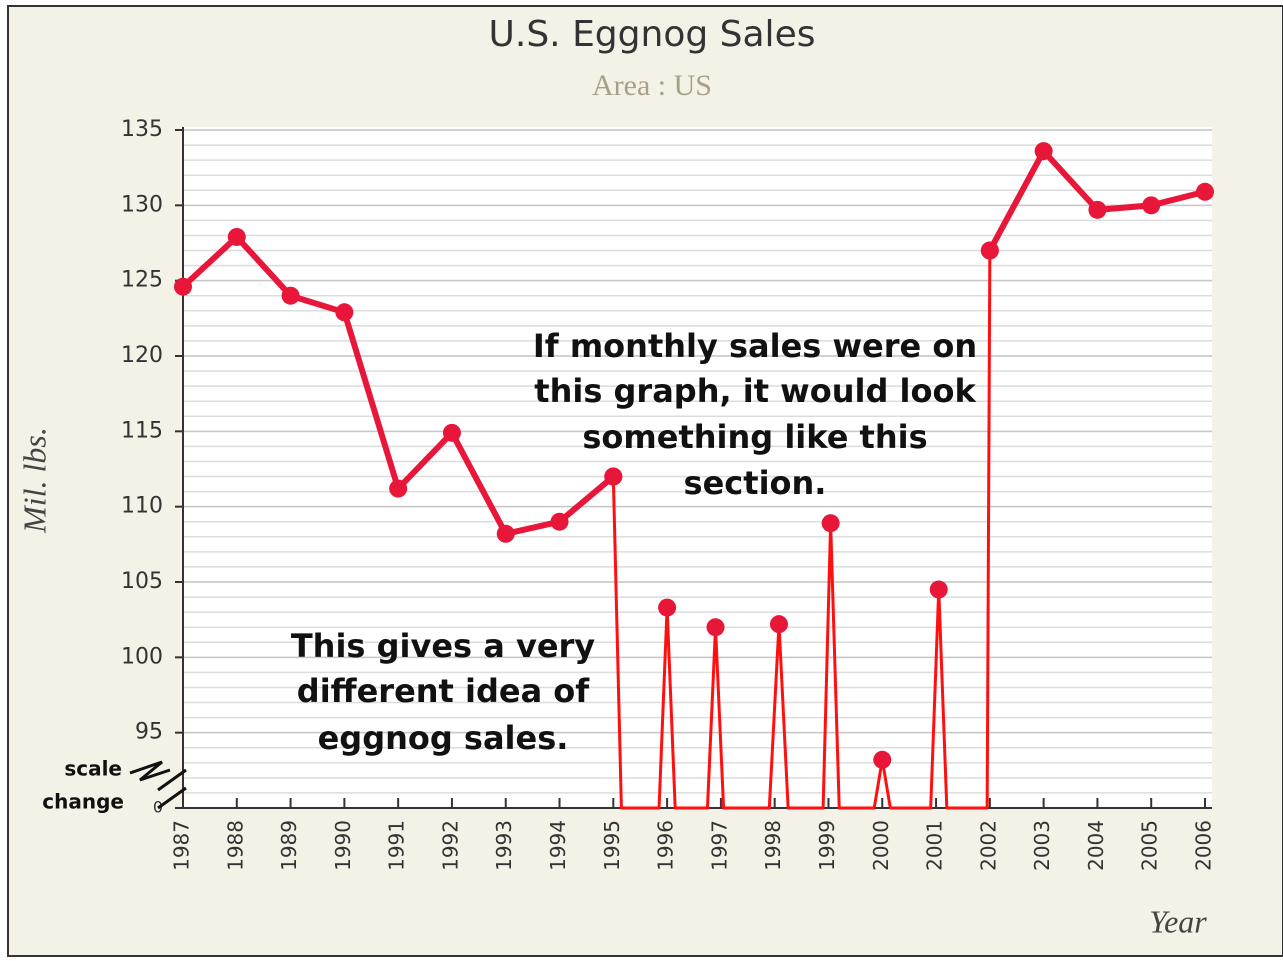  Describe the element at coordinates (34, 480) in the screenshot. I see `y-axis-label: Mil. lbs.` at that location.